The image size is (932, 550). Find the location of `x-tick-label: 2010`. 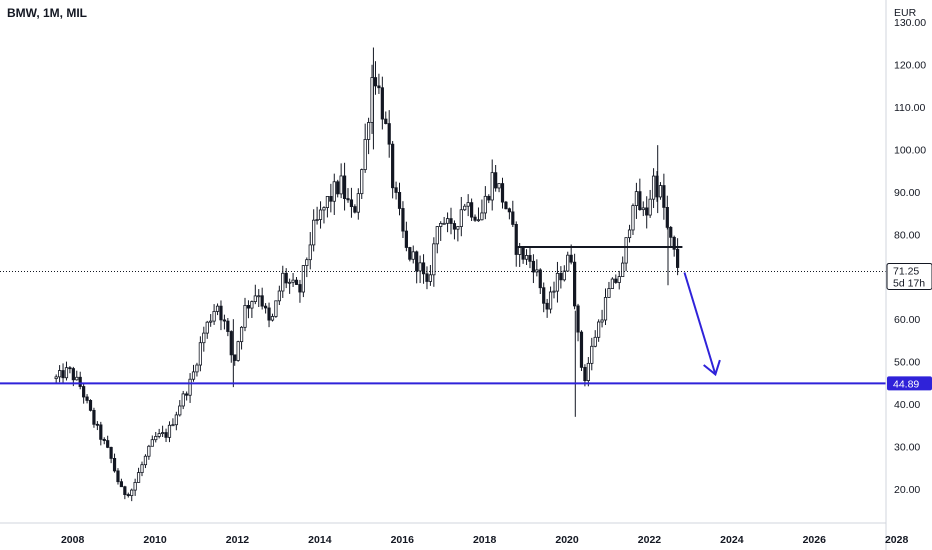

x-tick-label: 2010 is located at coordinates (155, 540).